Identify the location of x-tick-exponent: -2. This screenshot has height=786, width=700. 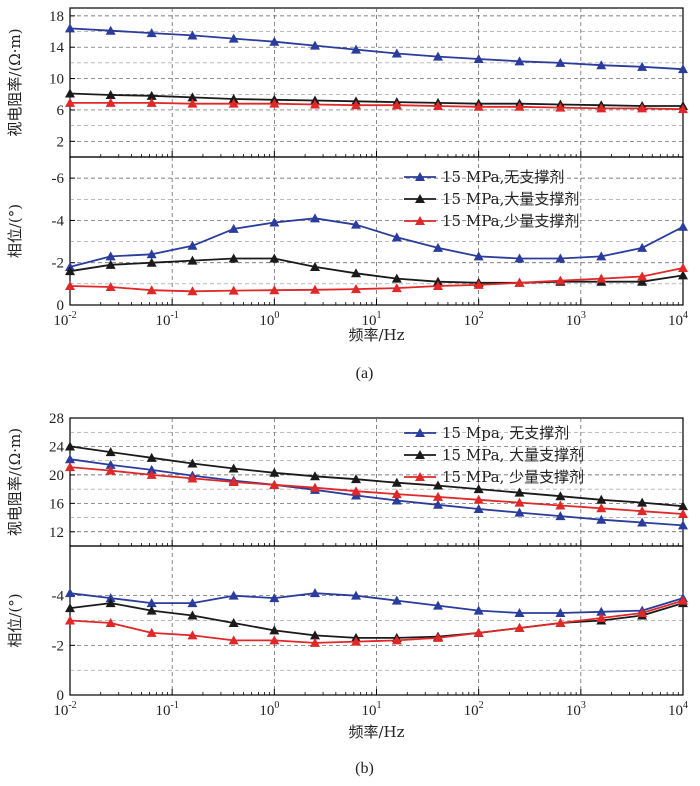
(72, 315).